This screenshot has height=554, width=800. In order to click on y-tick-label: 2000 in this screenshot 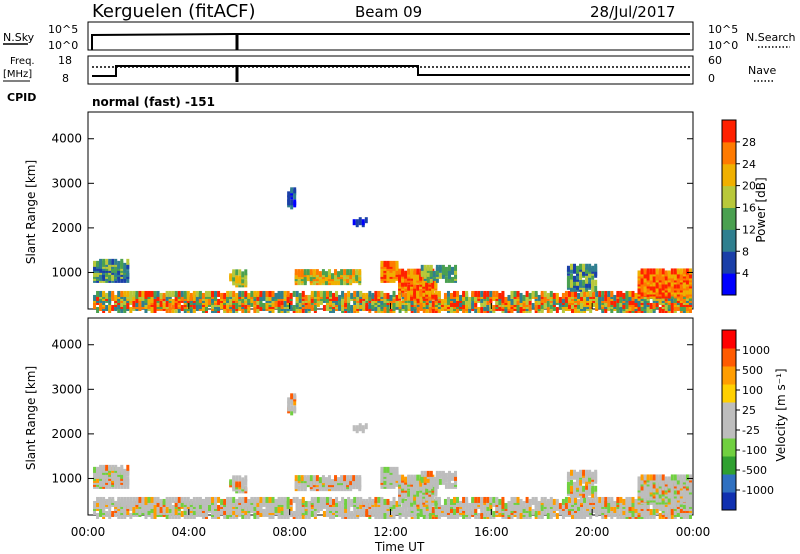, I will do `click(66, 228)`.